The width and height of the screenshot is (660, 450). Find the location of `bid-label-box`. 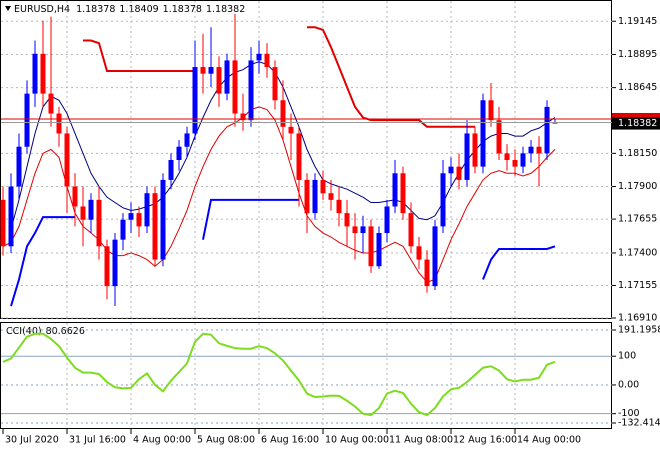

bid-label-box is located at coordinates (636, 123).